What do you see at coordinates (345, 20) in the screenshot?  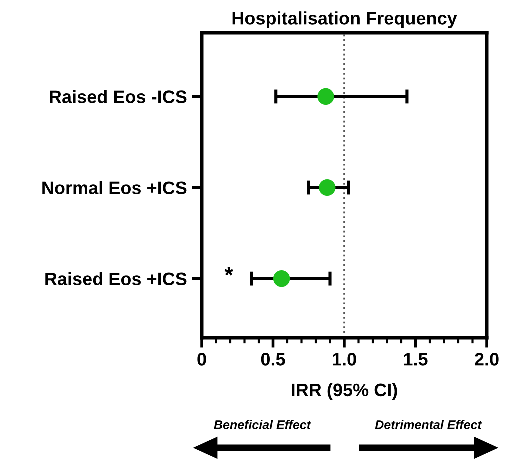 I see `chart-title: Hospitalisation Frequency` at bounding box center [345, 20].